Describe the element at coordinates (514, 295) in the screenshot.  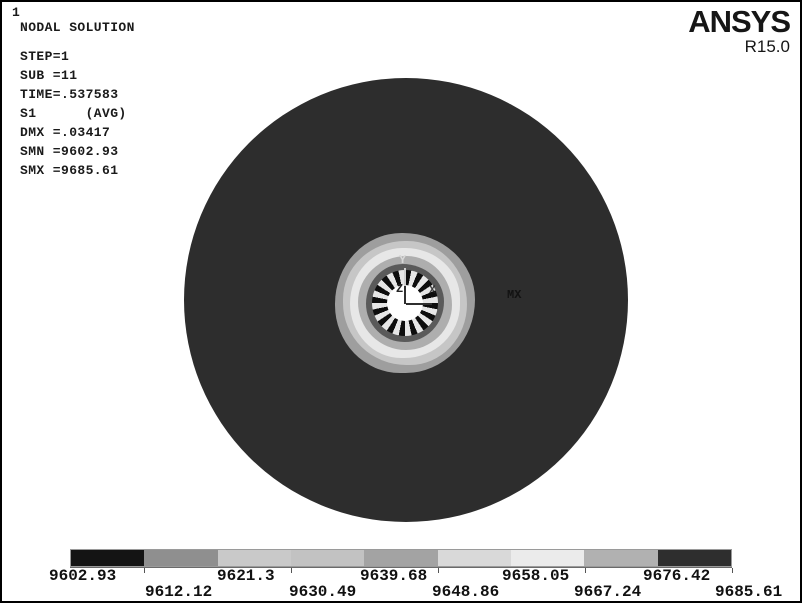
I see `max-location-marker: MX` at that location.